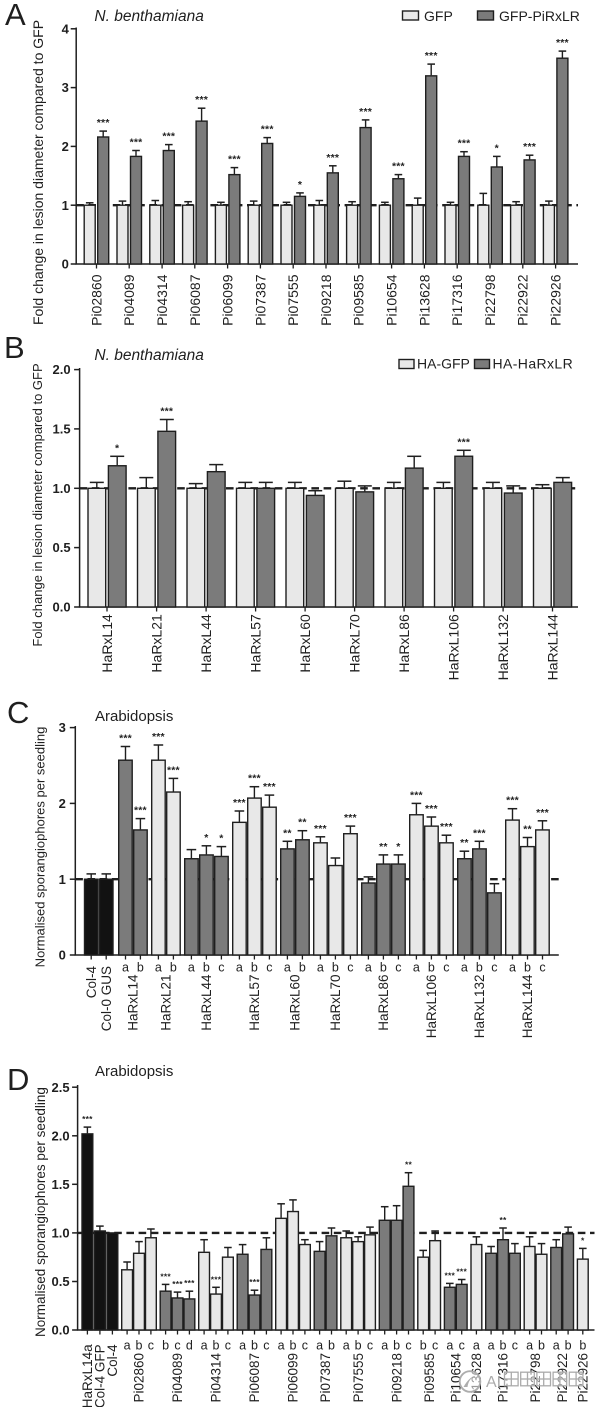 This screenshot has width=600, height=1407. What do you see at coordinates (359, 300) in the screenshot?
I see `svg-text: Pi09585` at bounding box center [359, 300].